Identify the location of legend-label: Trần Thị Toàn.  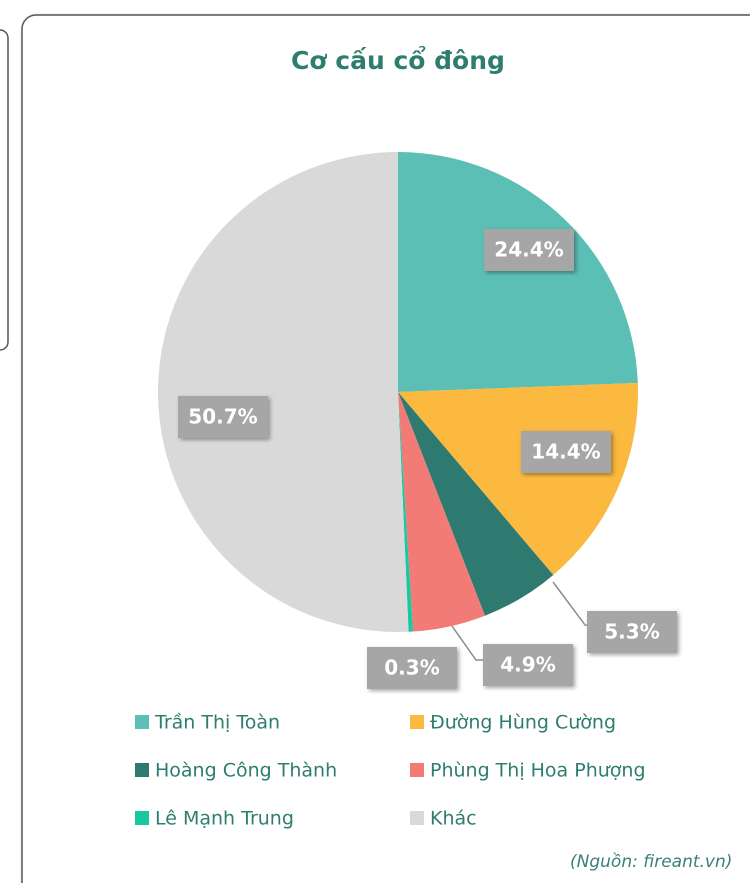
(217, 723).